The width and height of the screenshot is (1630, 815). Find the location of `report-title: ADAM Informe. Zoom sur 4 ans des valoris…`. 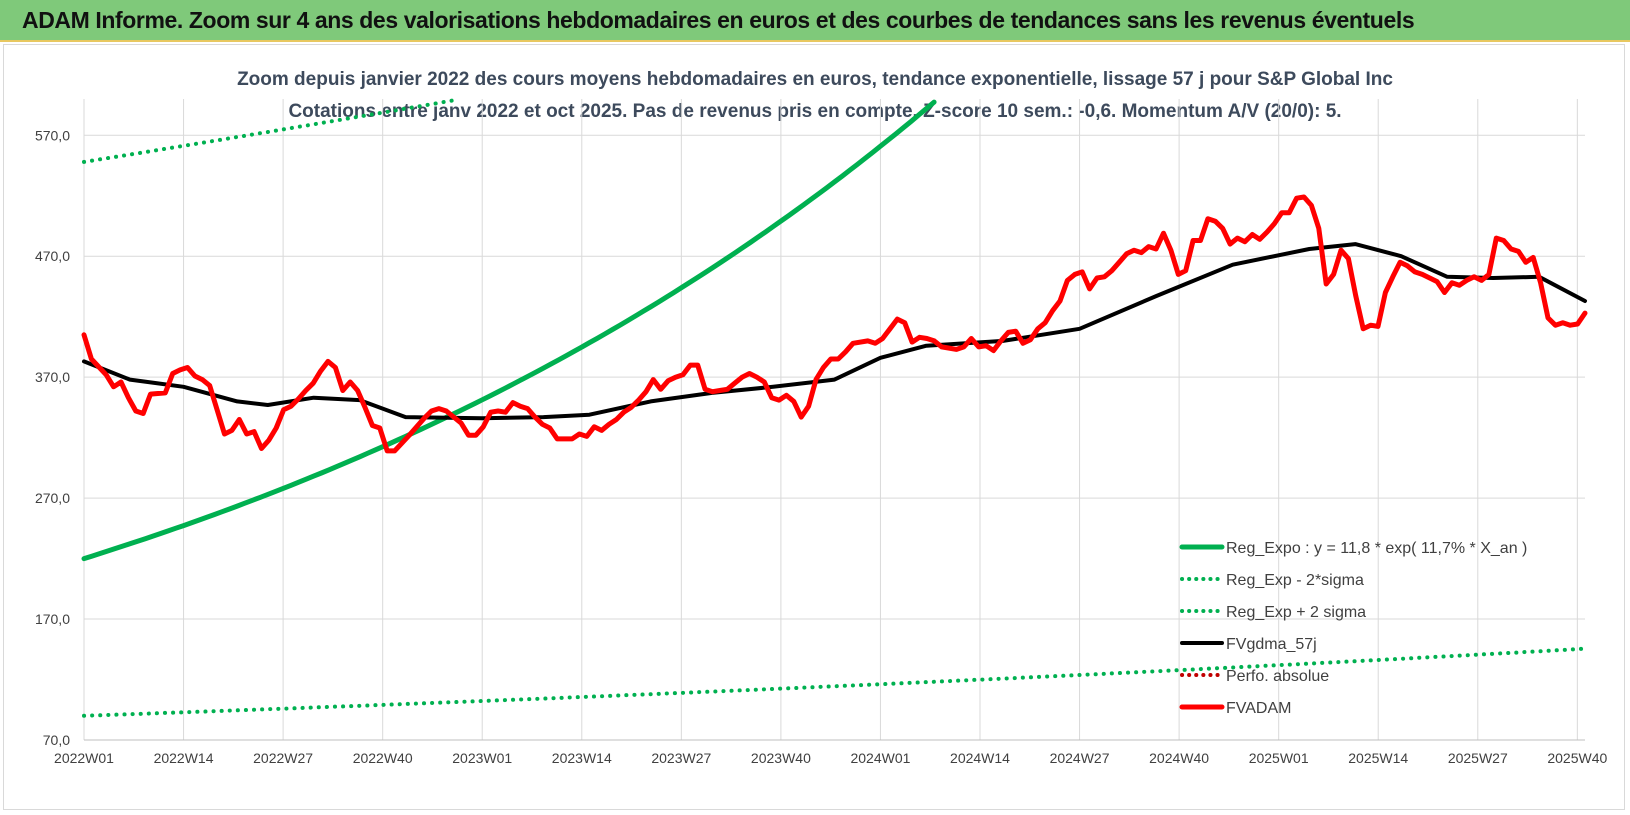

report-title: ADAM Informe. Zoom sur 4 ans des valoris… is located at coordinates (718, 20).